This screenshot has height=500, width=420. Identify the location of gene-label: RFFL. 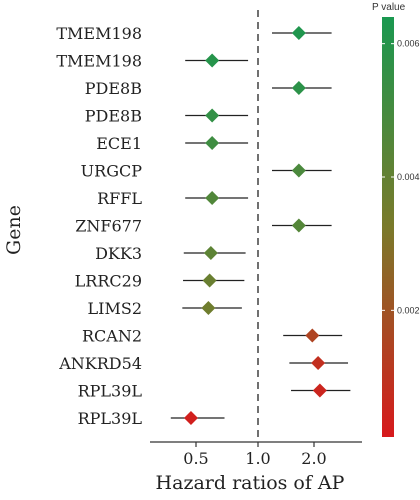
(119, 198).